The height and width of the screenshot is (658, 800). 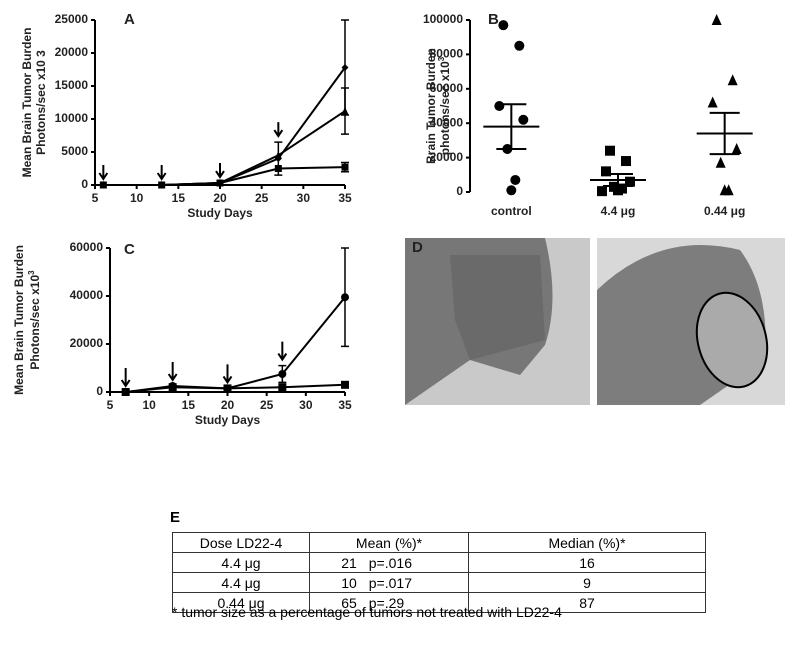 What do you see at coordinates (724, 211) in the screenshot?
I see `x-tick-label: 0.44 μg` at bounding box center [724, 211].